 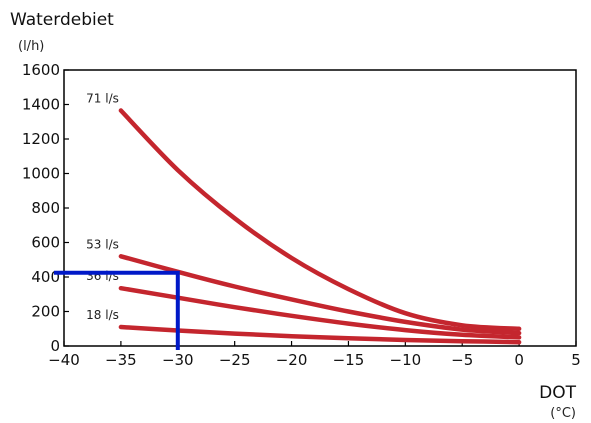 I want to click on y-tick-label: 1200, so click(x=41, y=139).